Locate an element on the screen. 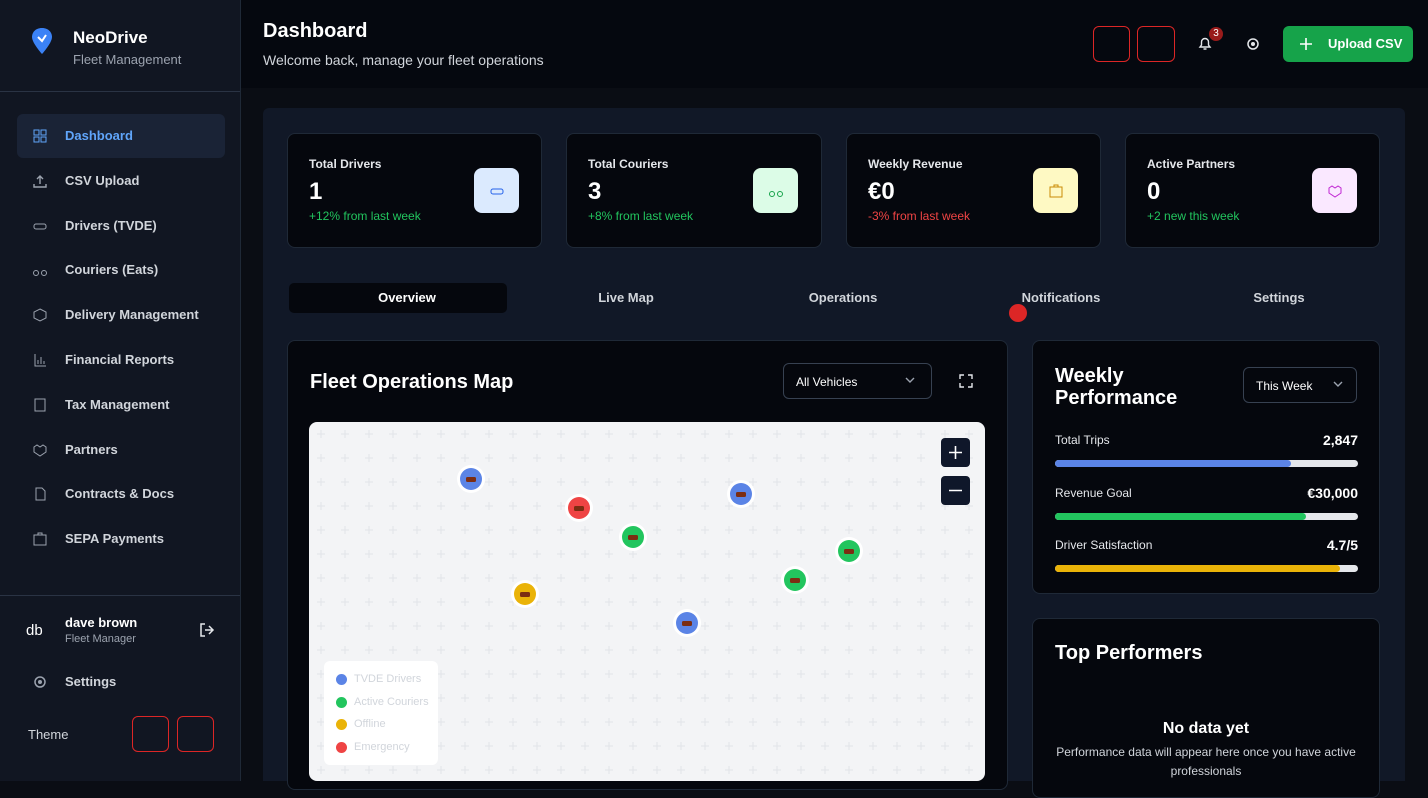 Image resolution: width=1428 pixels, height=798 pixels. nav-item: SEPA Payments is located at coordinates (114, 539).